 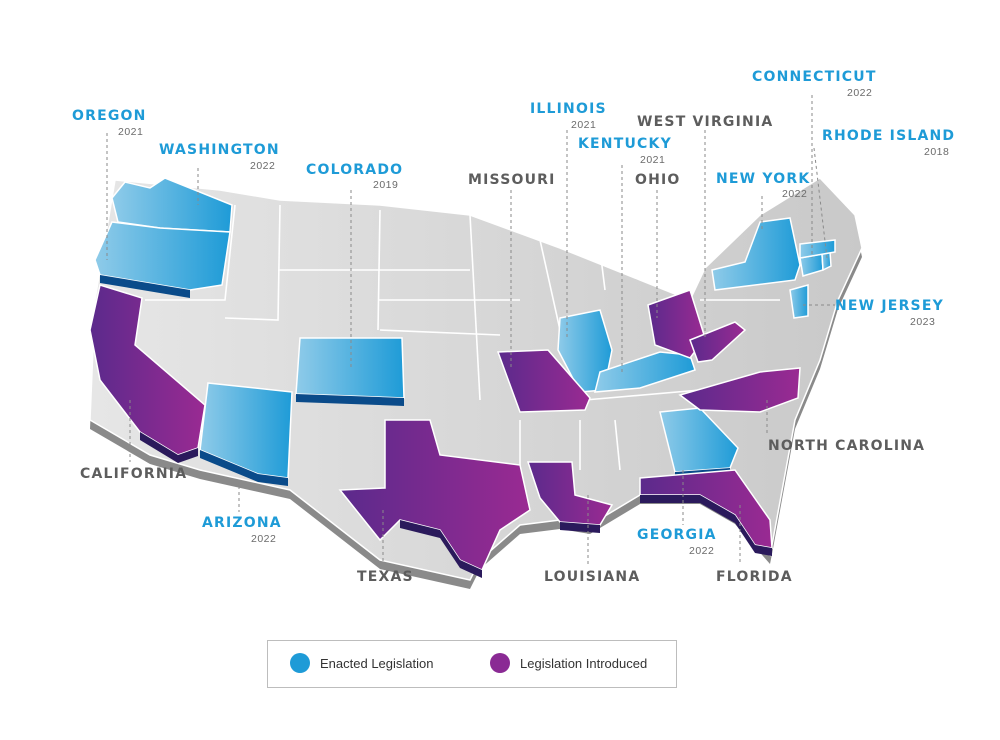 I want to click on label-arizona: ARIZONA, so click(x=242, y=523).